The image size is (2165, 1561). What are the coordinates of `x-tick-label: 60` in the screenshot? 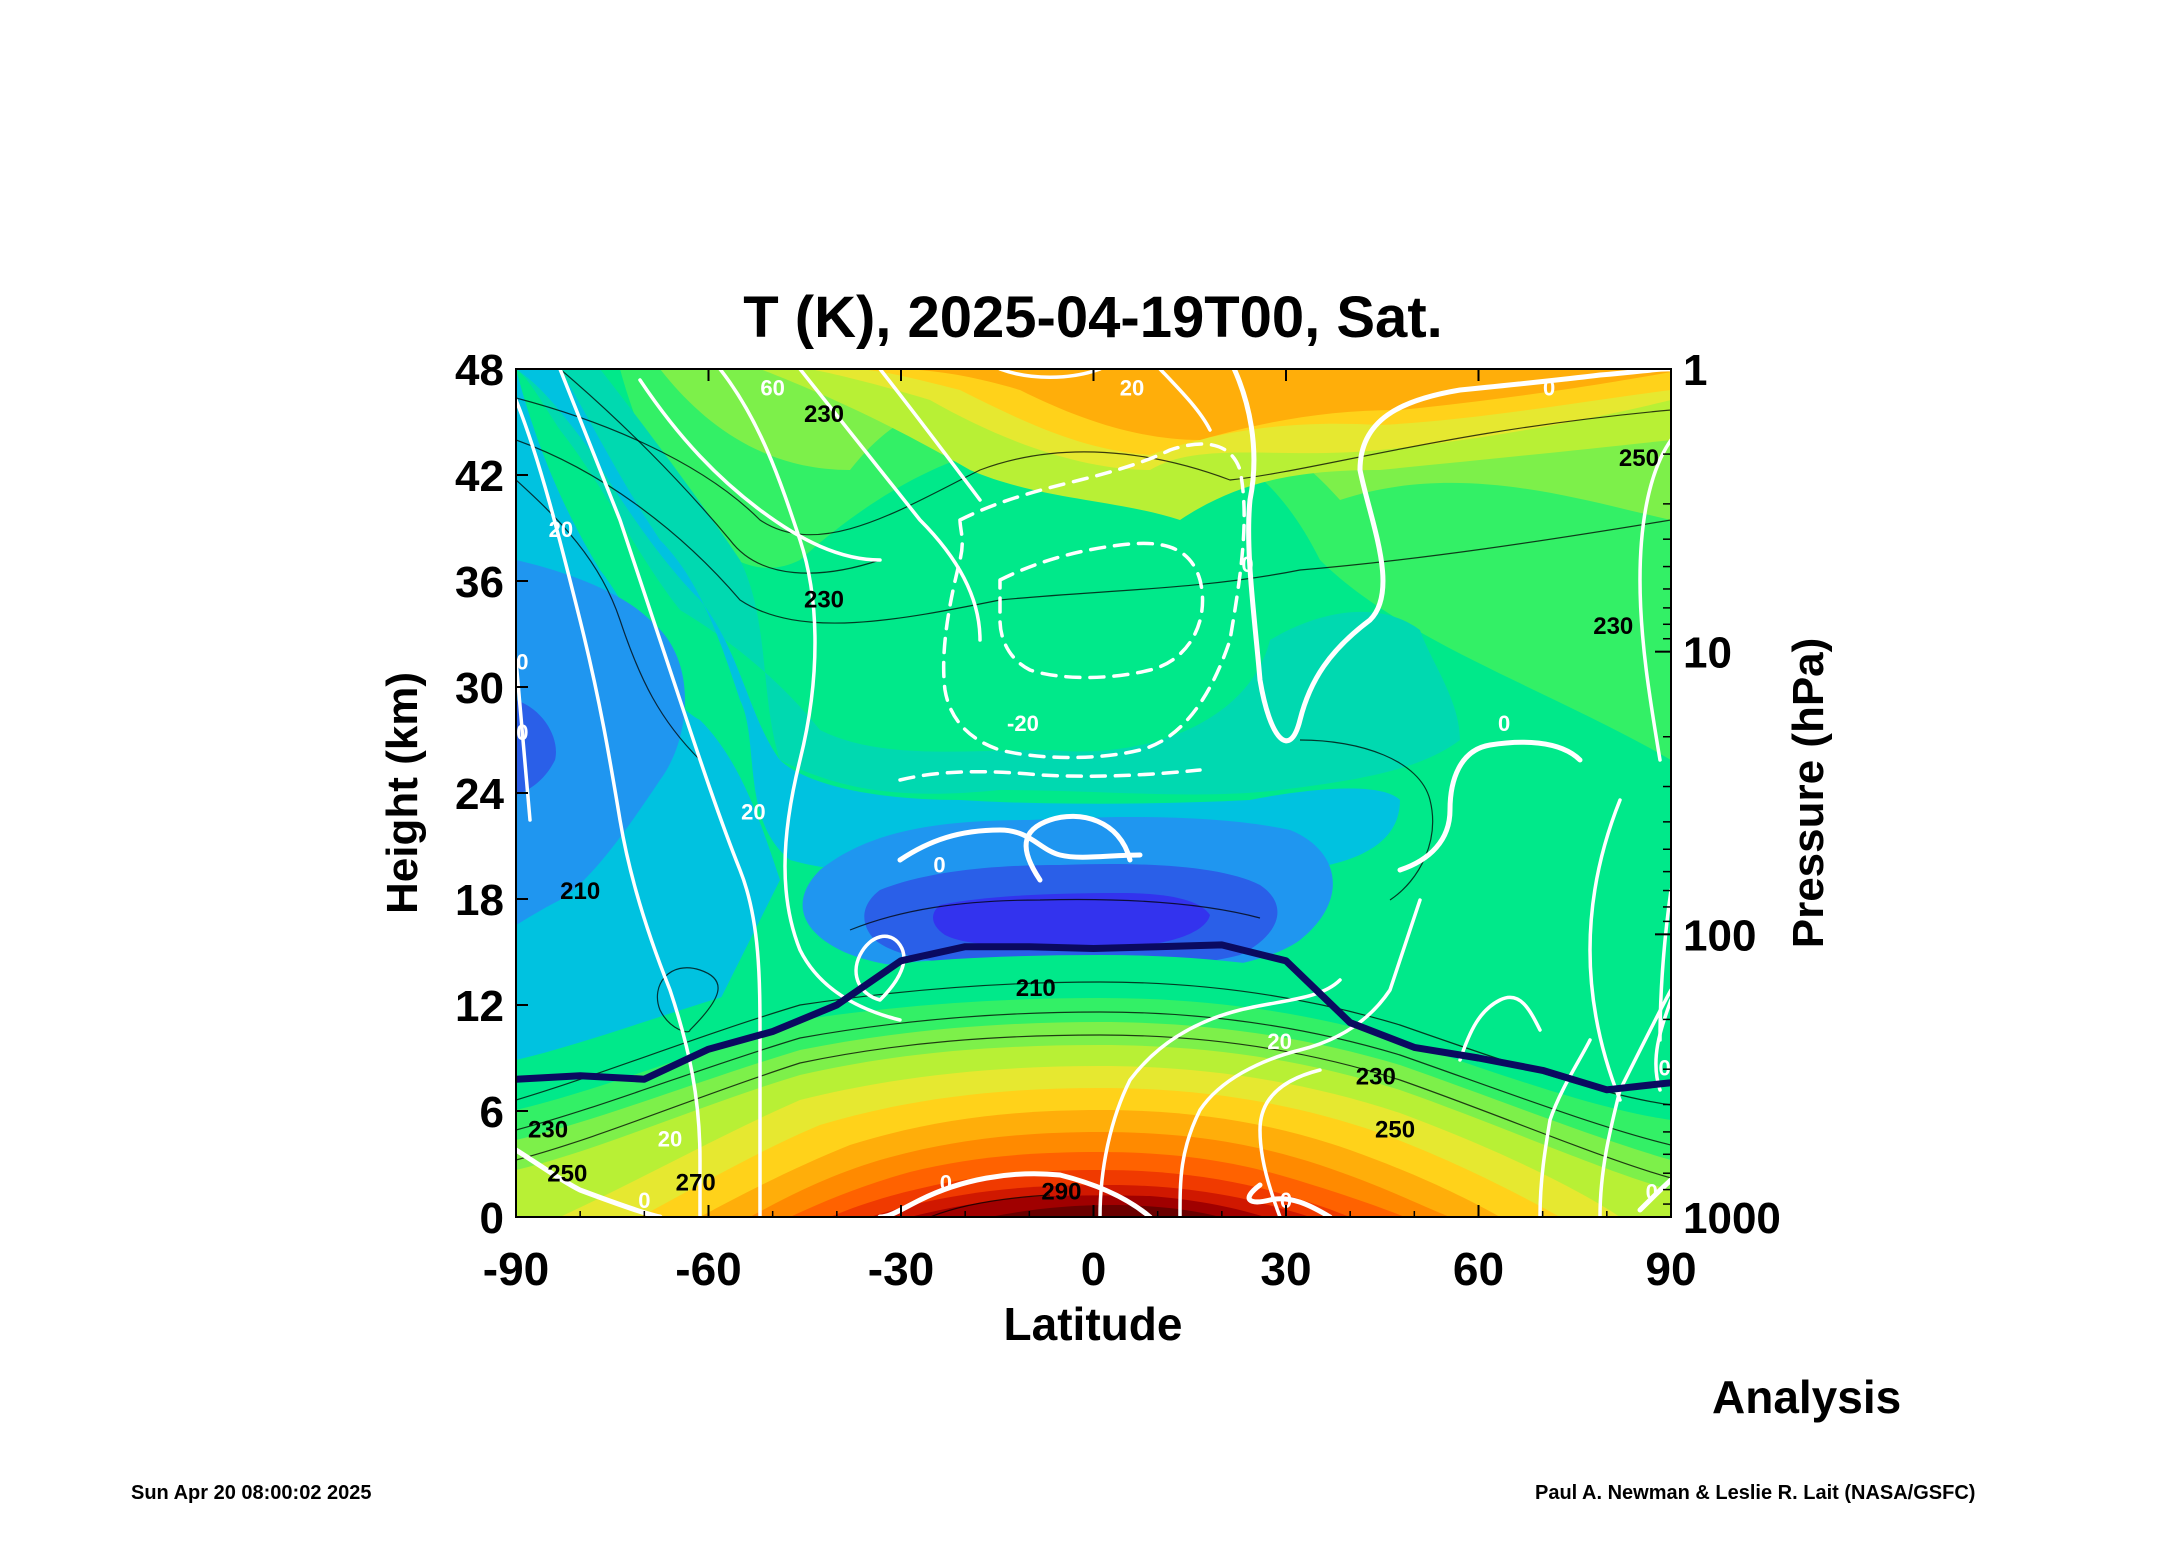 It's located at (1478, 1269).